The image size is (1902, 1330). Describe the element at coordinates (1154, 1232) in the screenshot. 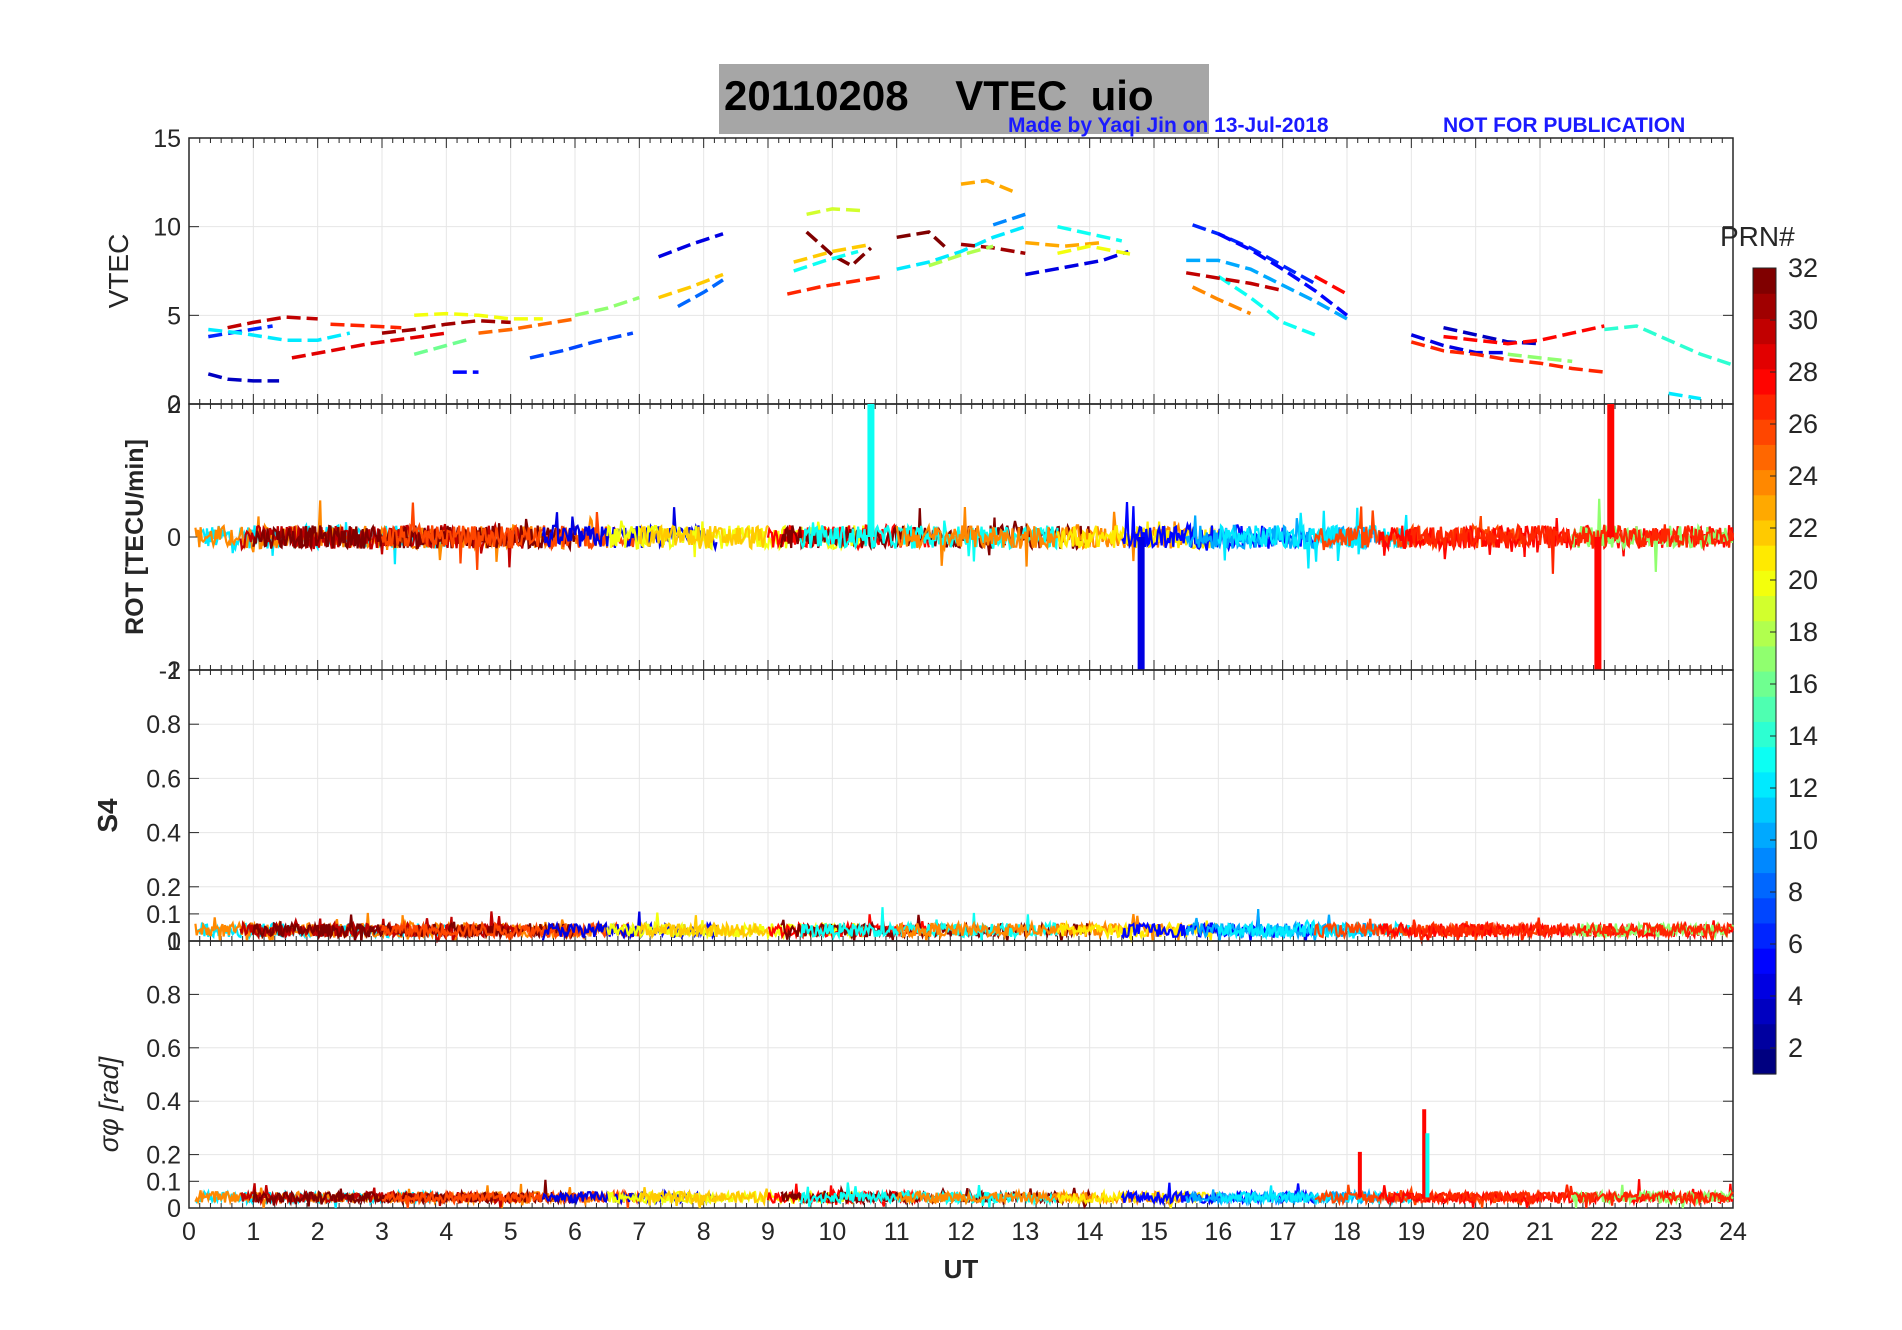

I see `x-tick-label: 15` at that location.